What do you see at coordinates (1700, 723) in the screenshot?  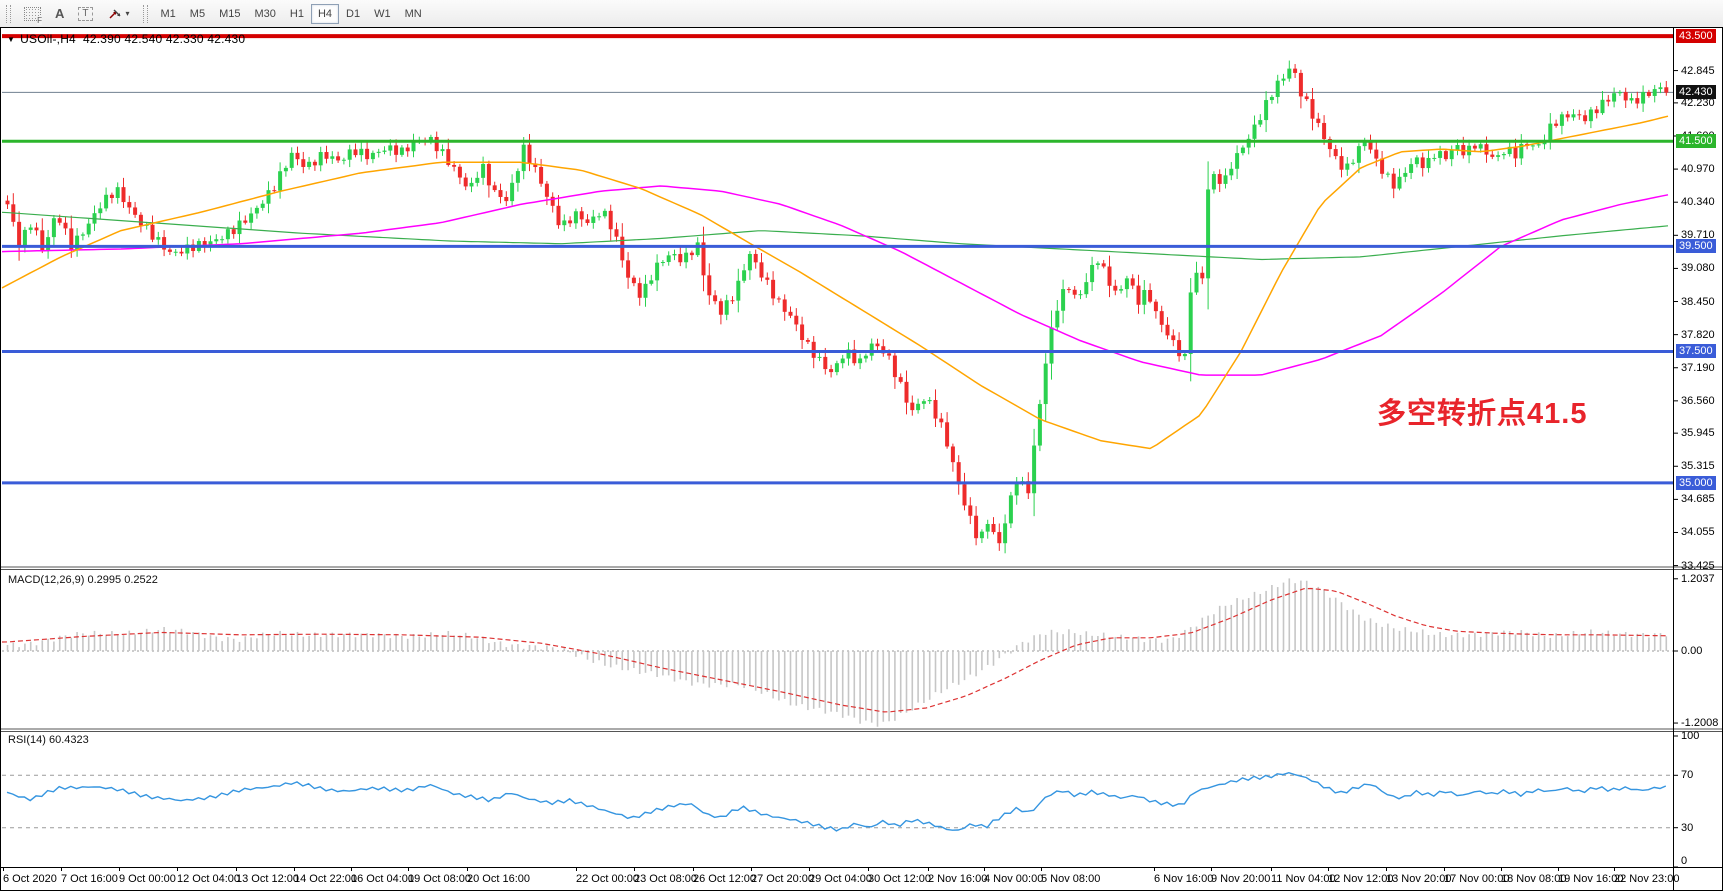 I see `macd-axis-label: -1.2008` at bounding box center [1700, 723].